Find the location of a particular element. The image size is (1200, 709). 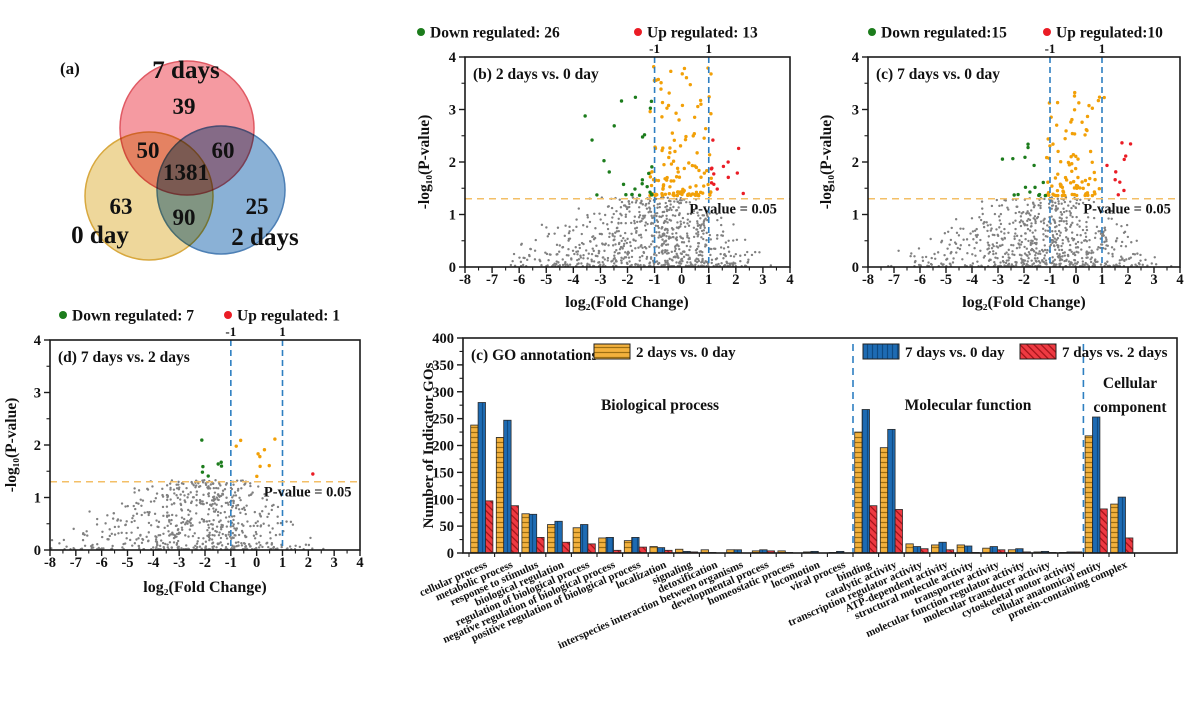

x-tick-label: -8 is located at coordinates (868, 280).